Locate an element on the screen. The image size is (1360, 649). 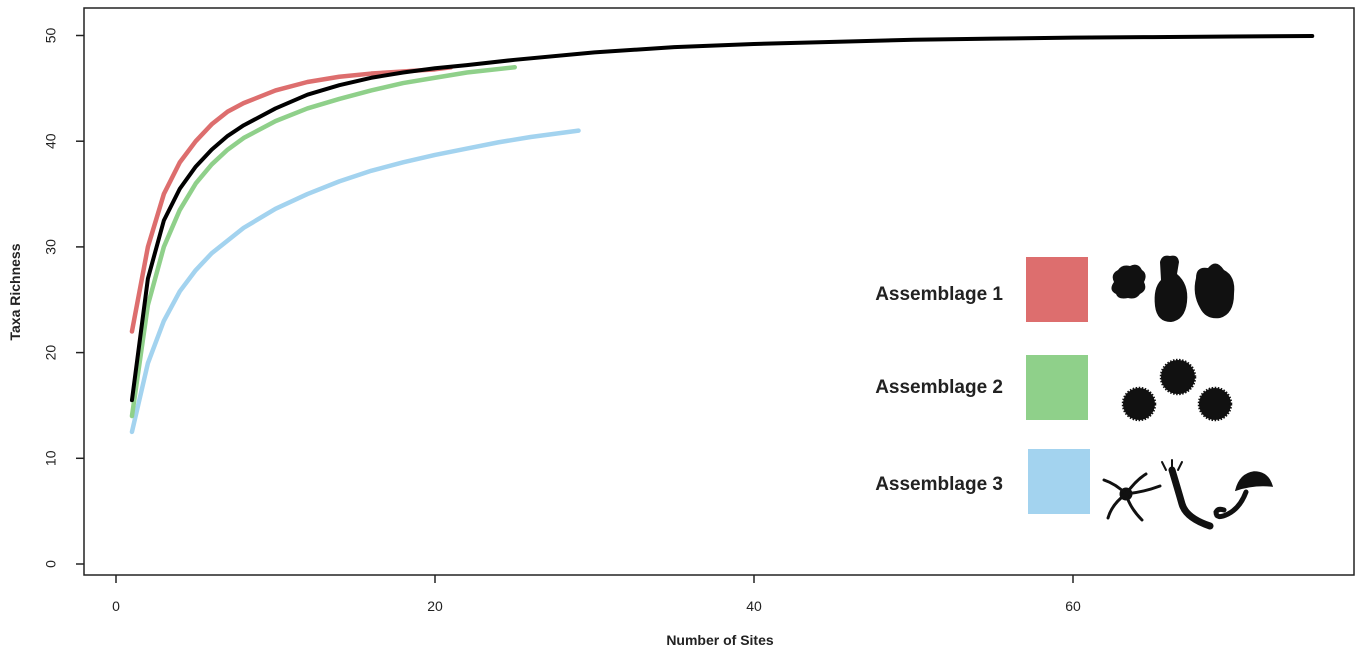
y-tick-label: 20 is located at coordinates (51, 353).